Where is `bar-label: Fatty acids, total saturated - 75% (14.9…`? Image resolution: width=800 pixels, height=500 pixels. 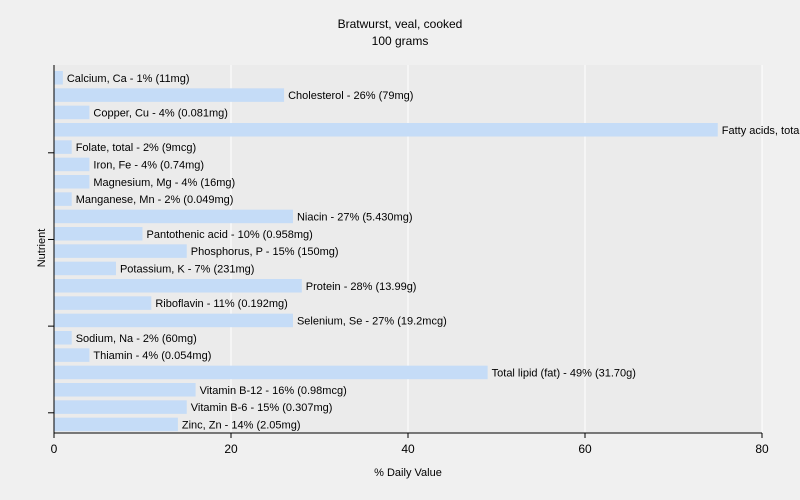 bar-label: Fatty acids, total saturated - 75% (14.9… is located at coordinates (761, 131).